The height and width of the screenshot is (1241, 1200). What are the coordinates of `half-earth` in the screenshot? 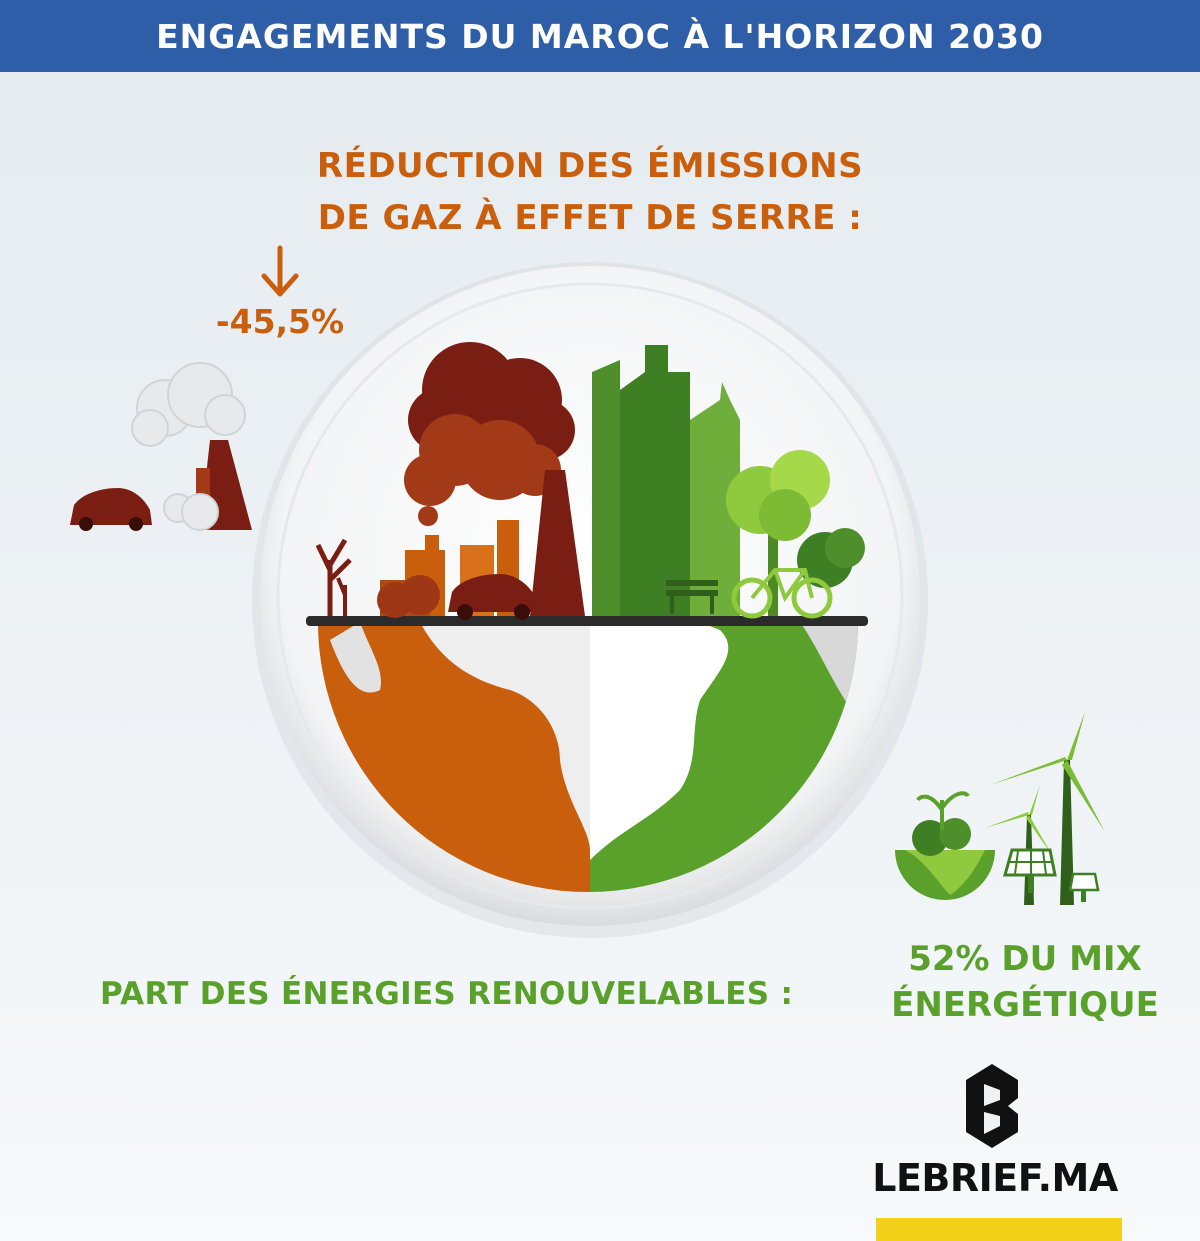 It's located at (588, 757).